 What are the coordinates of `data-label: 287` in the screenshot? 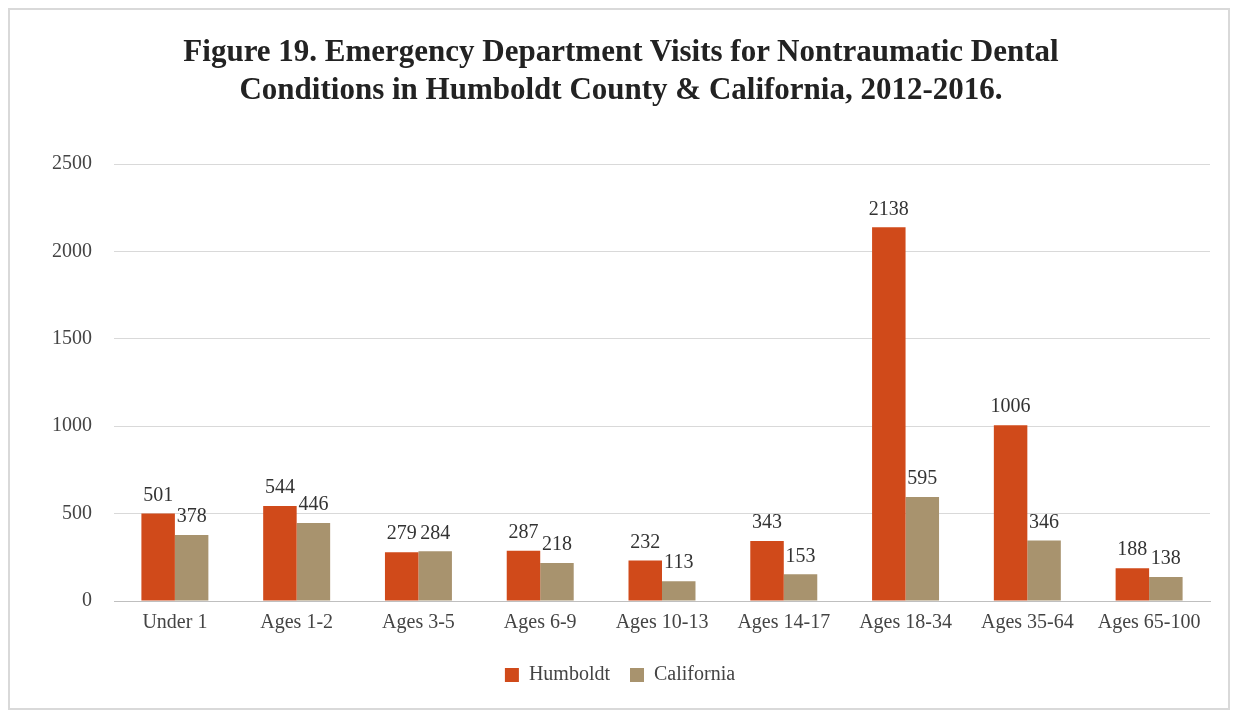 It's located at (523, 531).